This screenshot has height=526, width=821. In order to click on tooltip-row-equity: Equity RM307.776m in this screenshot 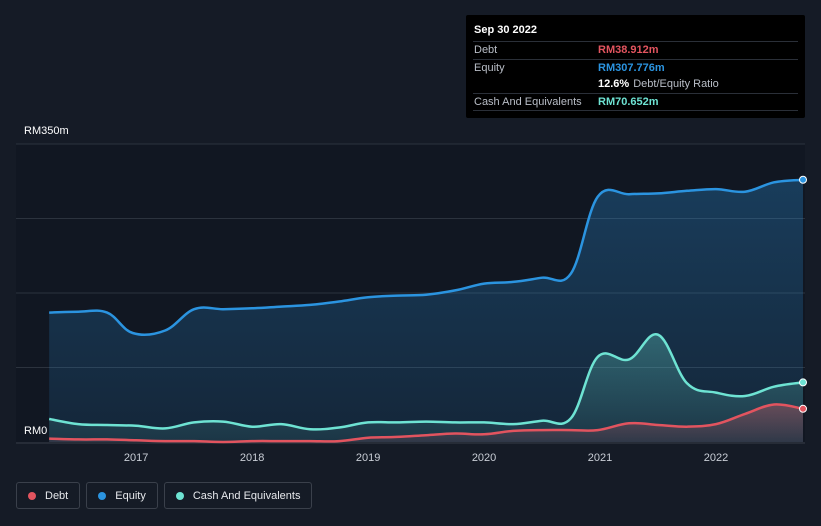, I will do `click(635, 67)`.